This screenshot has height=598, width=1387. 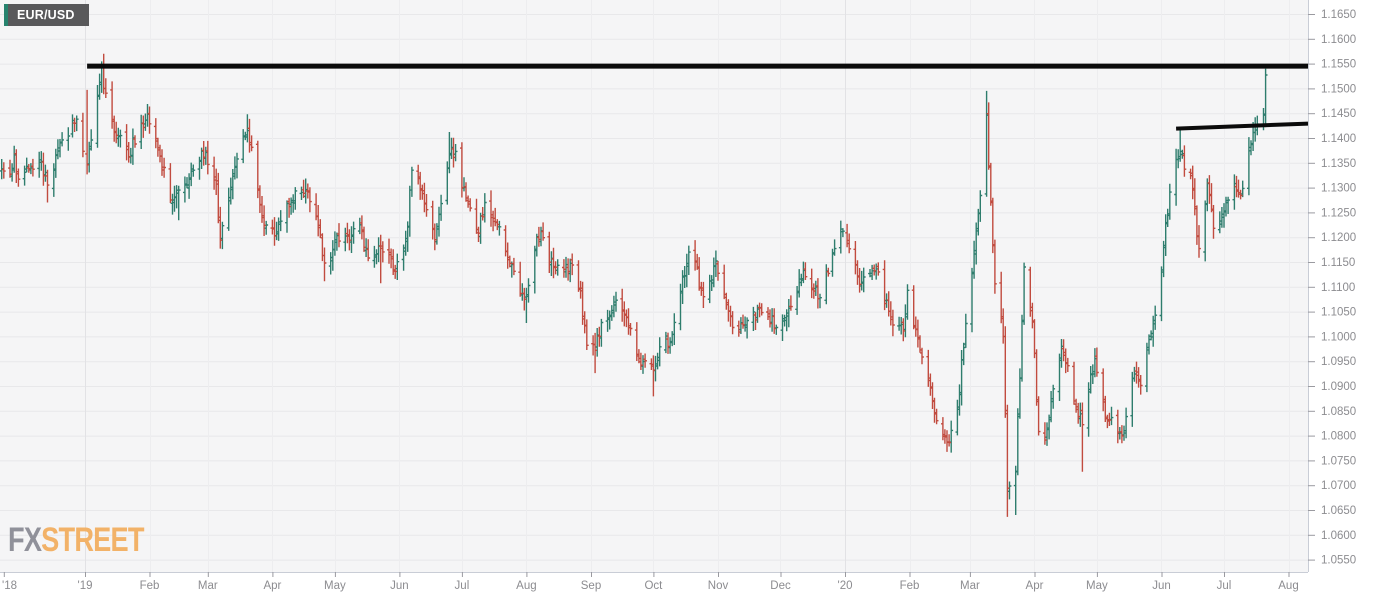 I want to click on price-label: 1.1400, so click(x=1338, y=139).